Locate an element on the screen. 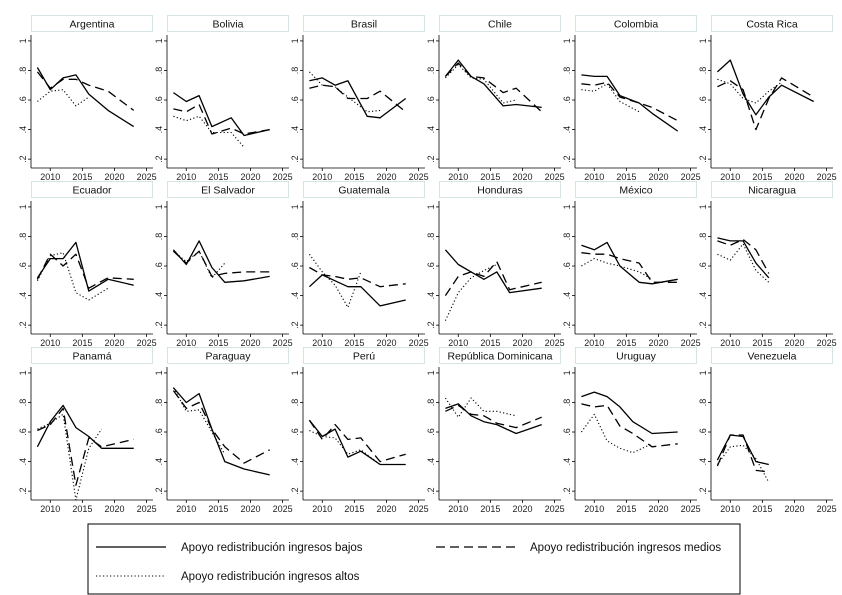 Image resolution: width=842 pixels, height=595 pixels. panel-guatemala: Guatemala .2 .4 .6 .8 1 2010 2015 2020 2025 is located at coordinates (359, 264).